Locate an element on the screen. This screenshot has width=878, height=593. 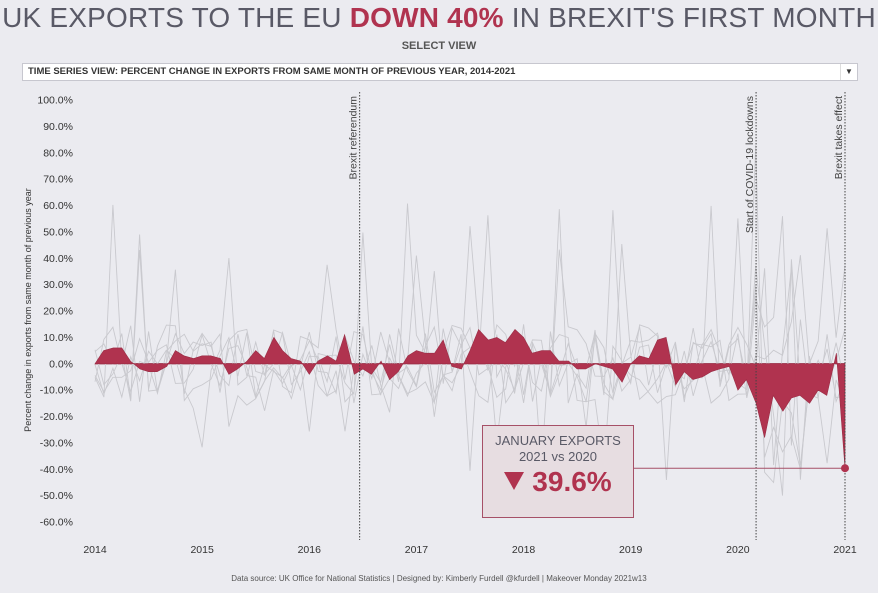
x-tick-label: 2015 is located at coordinates (202, 550).